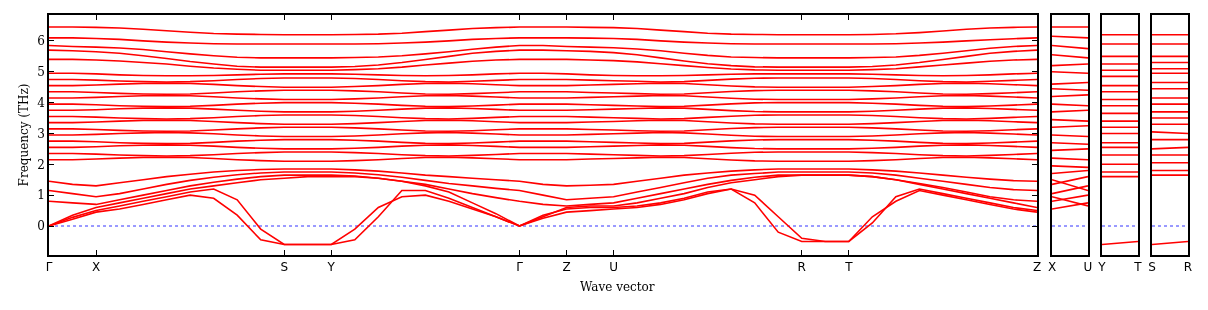  I want to click on y-tick-label: 2, so click(41, 164).